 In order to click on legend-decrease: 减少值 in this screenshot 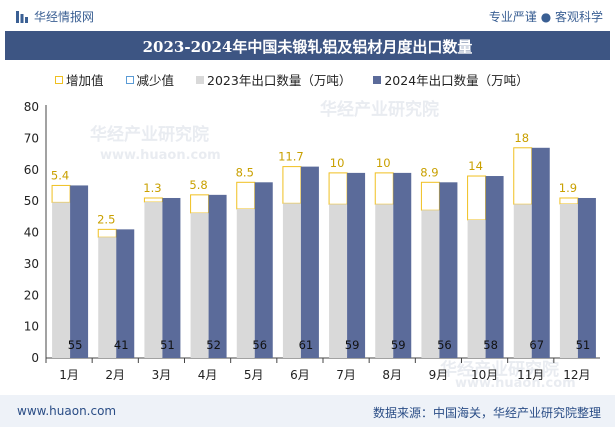, I will do `click(150, 79)`.